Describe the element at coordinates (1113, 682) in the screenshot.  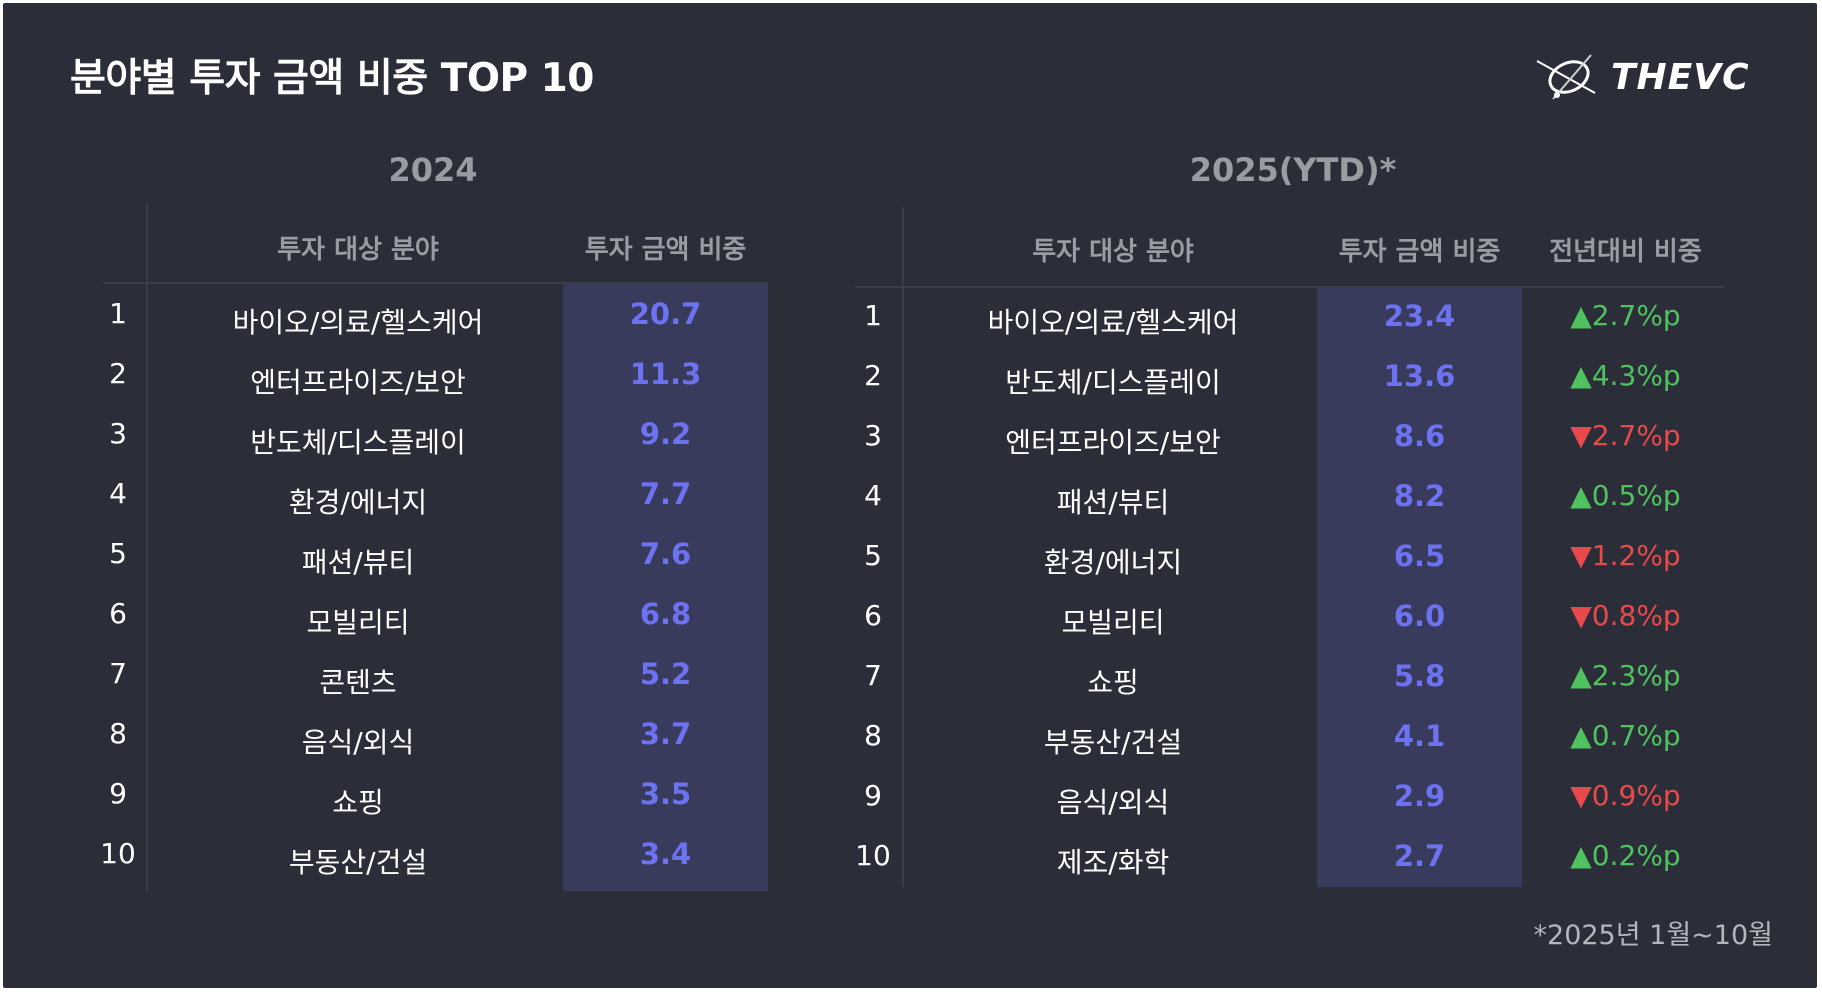
I see `table-2025-category: 쇼핑` at that location.